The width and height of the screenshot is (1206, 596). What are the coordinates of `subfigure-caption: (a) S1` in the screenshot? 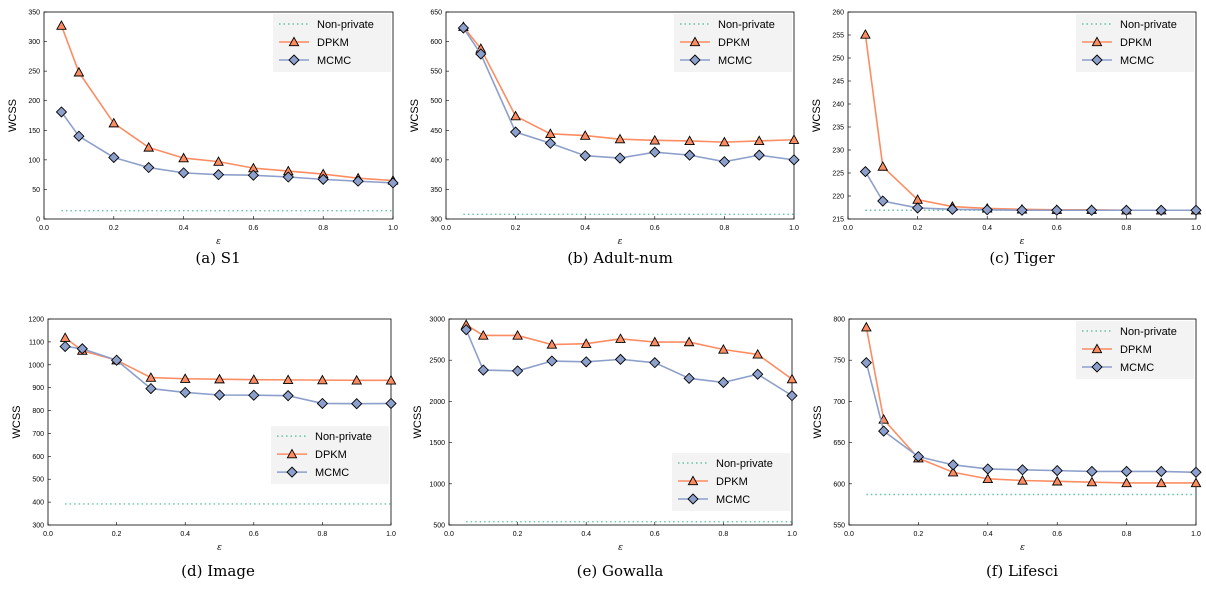 It's located at (217, 258).